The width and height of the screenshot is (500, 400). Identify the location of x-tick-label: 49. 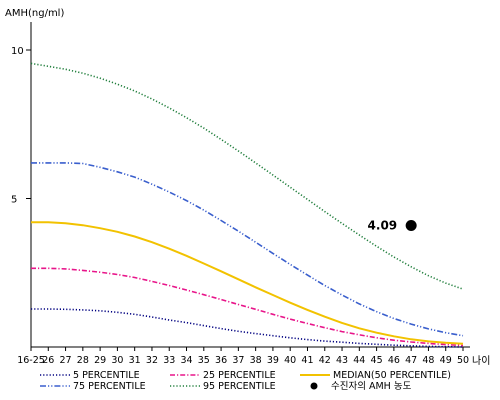
(446, 360).